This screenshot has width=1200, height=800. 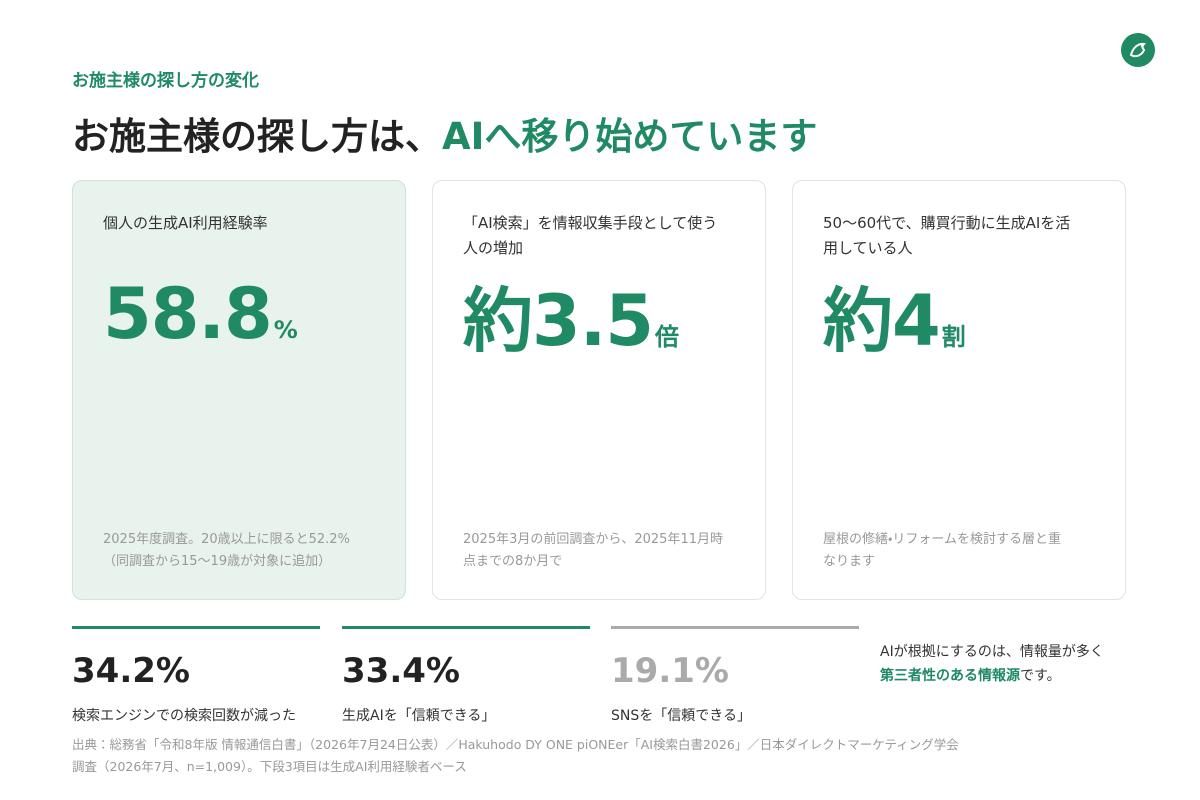 What do you see at coordinates (950, 676) in the screenshot?
I see `side-emphasis: 第三者性のある情報源` at bounding box center [950, 676].